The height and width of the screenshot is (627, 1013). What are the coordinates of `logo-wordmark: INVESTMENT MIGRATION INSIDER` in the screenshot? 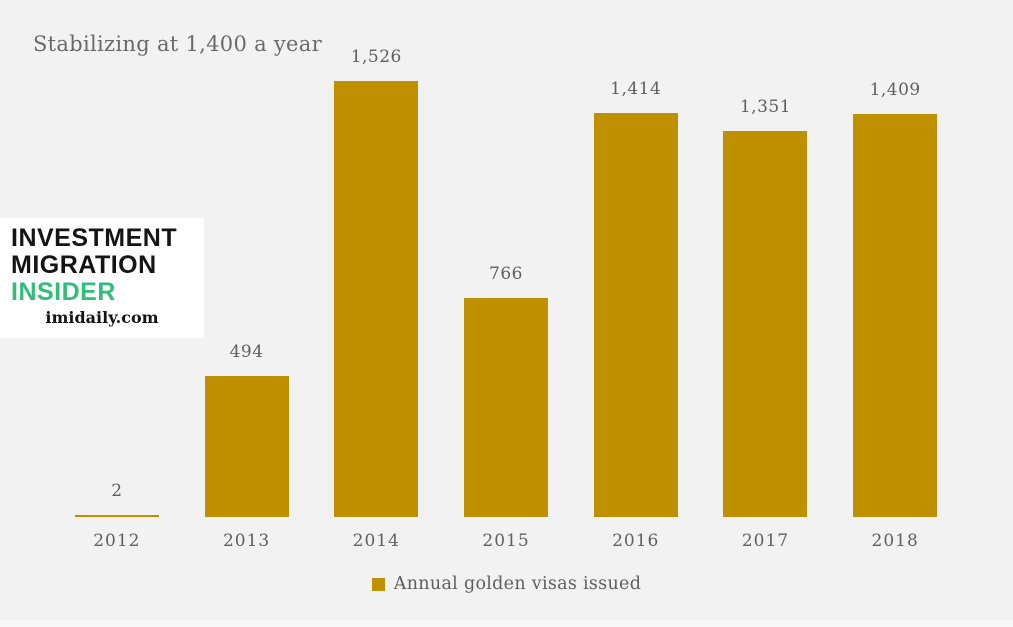 It's located at (102, 262).